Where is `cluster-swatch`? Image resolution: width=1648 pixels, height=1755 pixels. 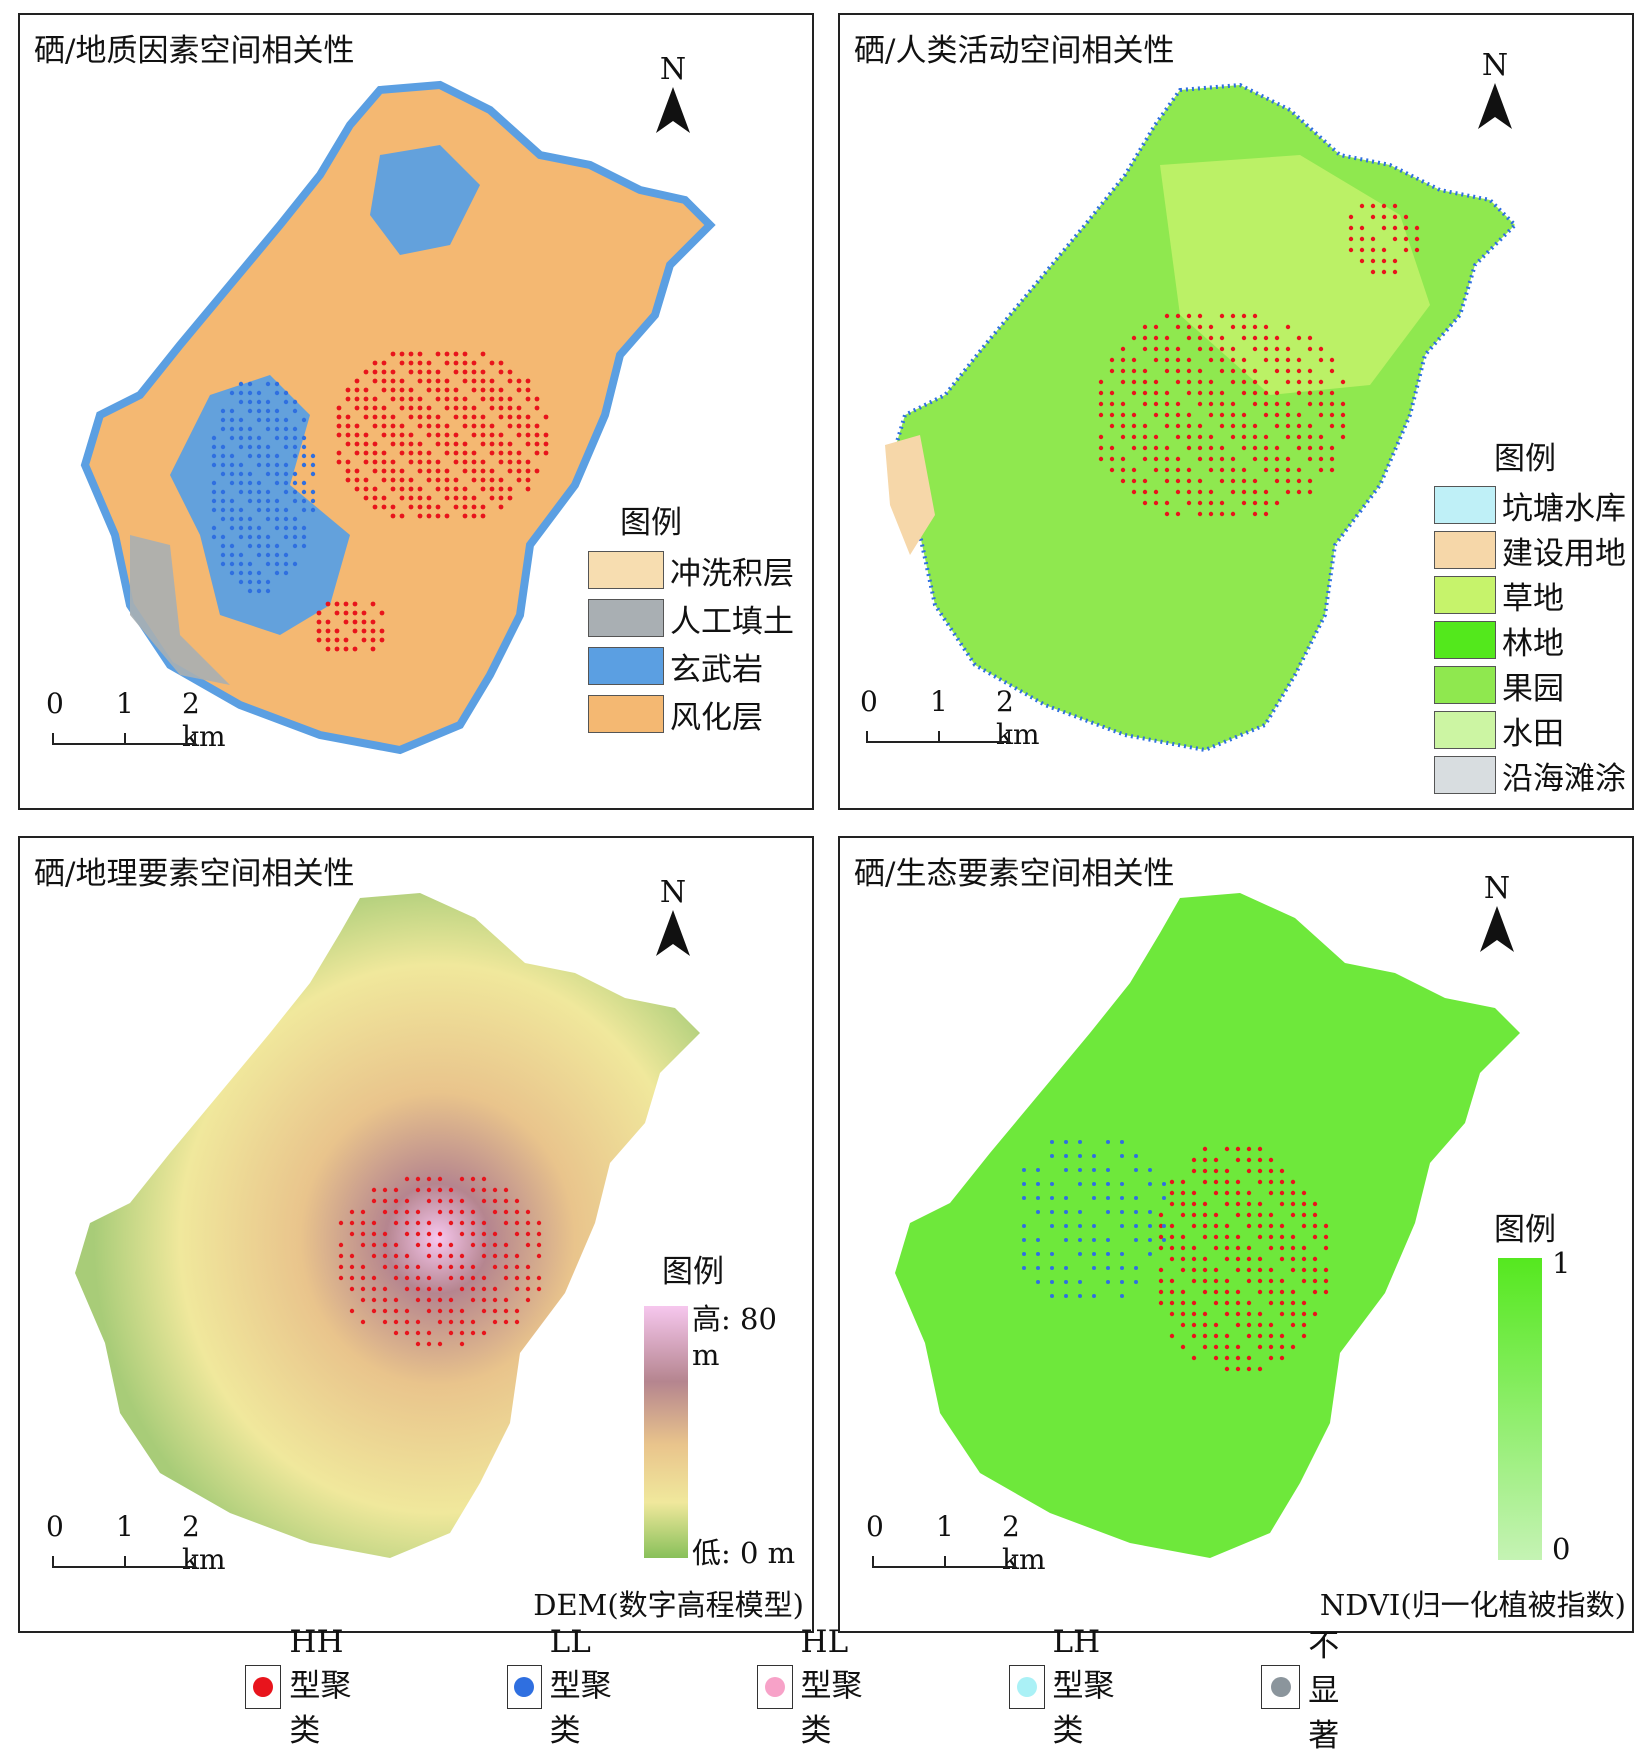
cluster-swatch is located at coordinates (1281, 1687).